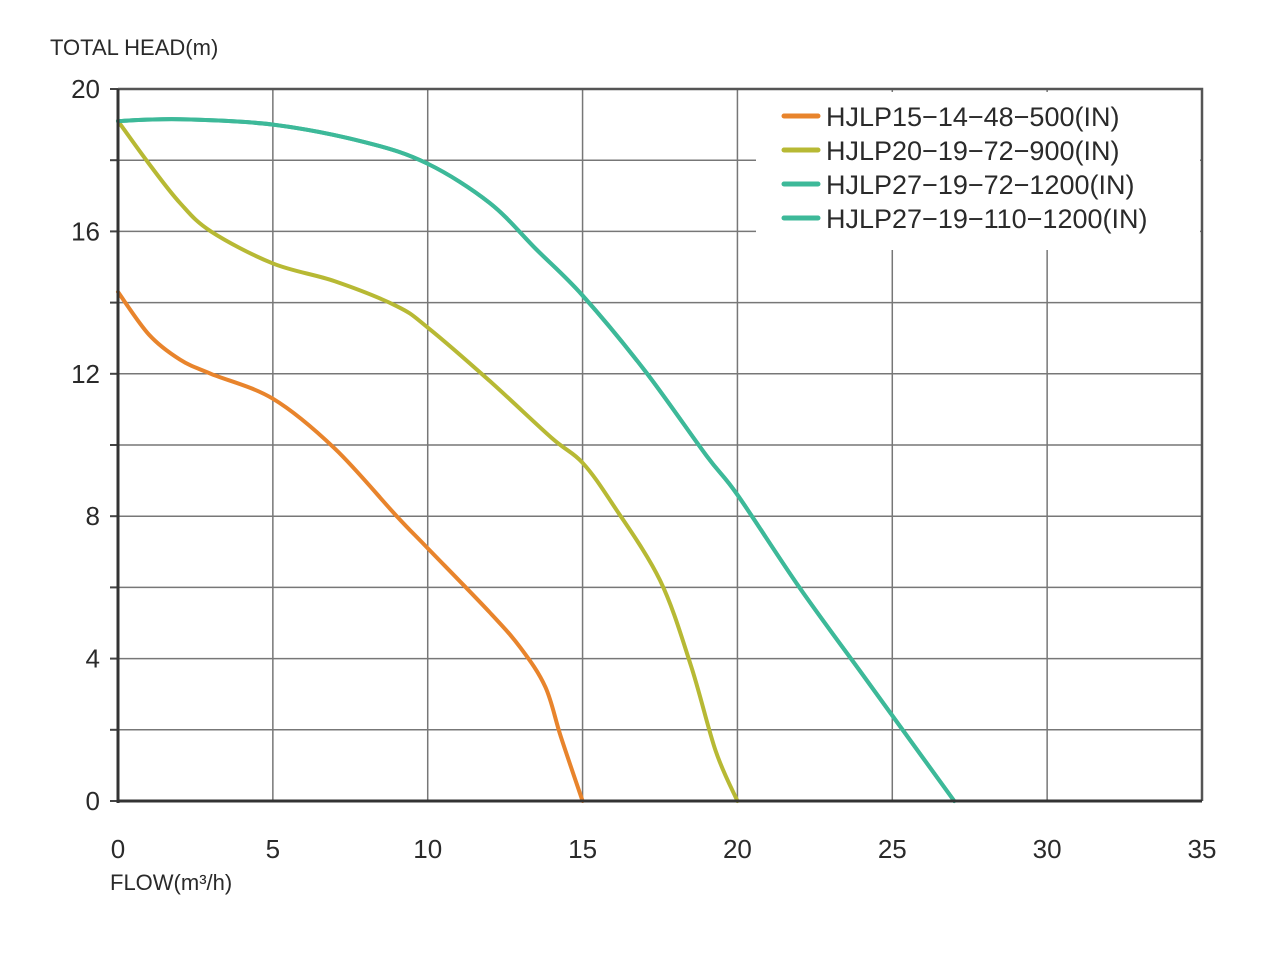 The height and width of the screenshot is (976, 1276). I want to click on y-tick-label: 8, so click(93, 516).